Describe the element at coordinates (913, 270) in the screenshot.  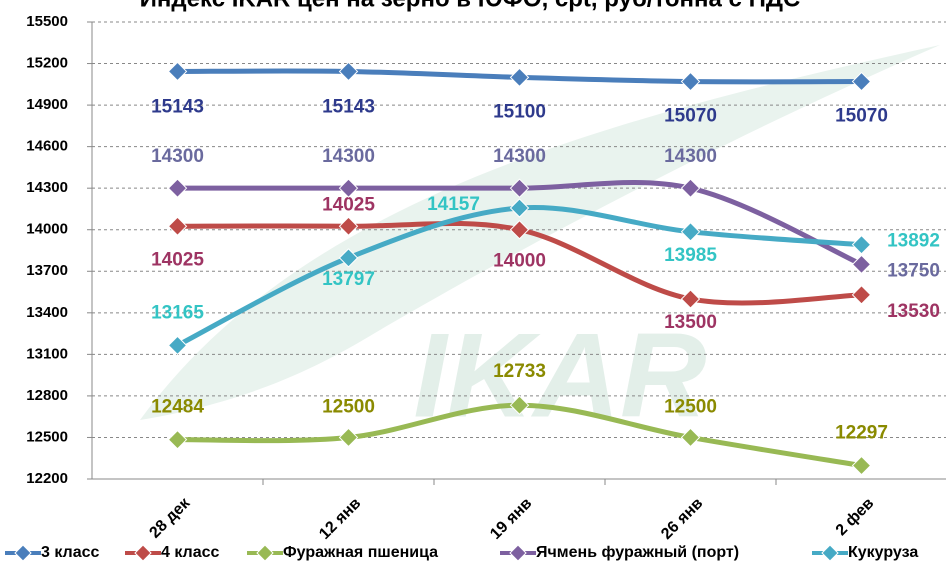
I see `data-label: 13750` at that location.